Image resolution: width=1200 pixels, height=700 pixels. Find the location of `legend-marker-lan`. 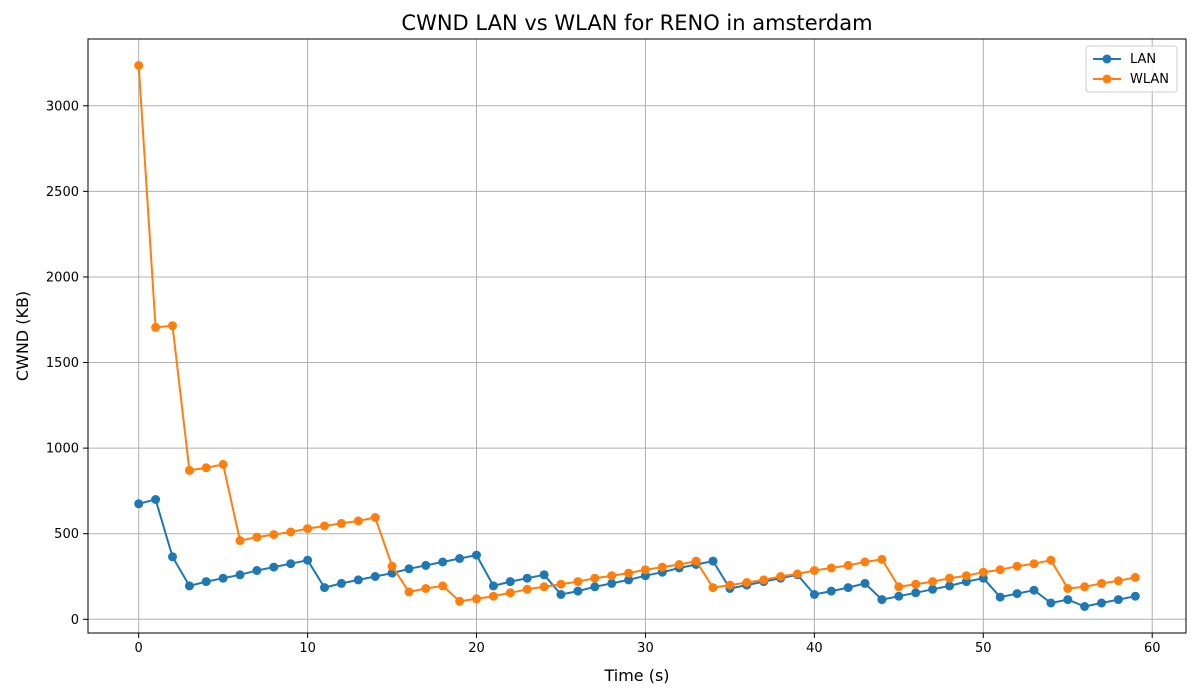

legend-marker-lan is located at coordinates (1107, 59).